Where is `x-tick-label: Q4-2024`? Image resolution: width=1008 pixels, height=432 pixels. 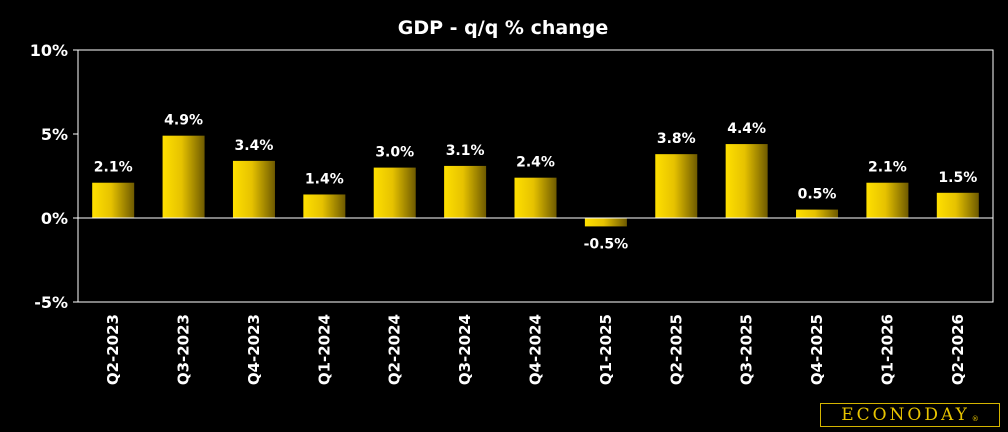 x-tick-label: Q4-2024 is located at coordinates (536, 349).